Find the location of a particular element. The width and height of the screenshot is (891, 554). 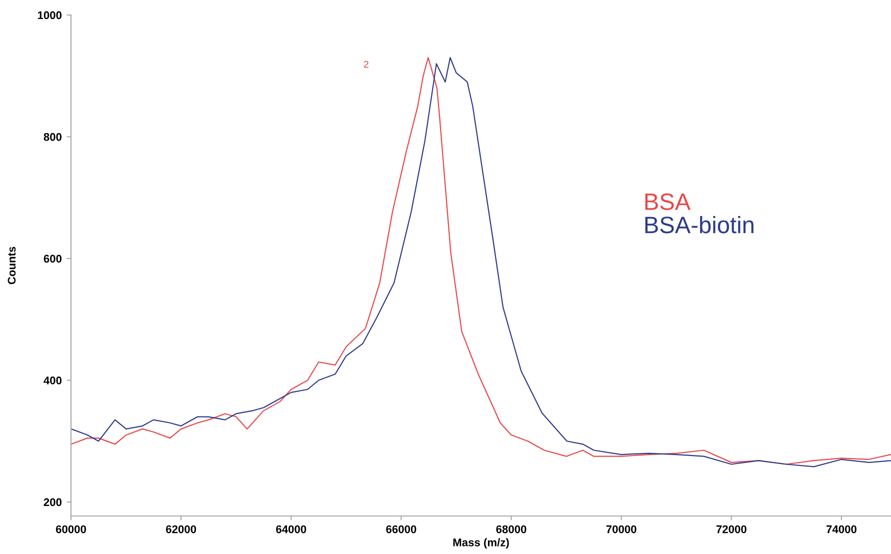

x-tick-label: 62000 is located at coordinates (181, 529).